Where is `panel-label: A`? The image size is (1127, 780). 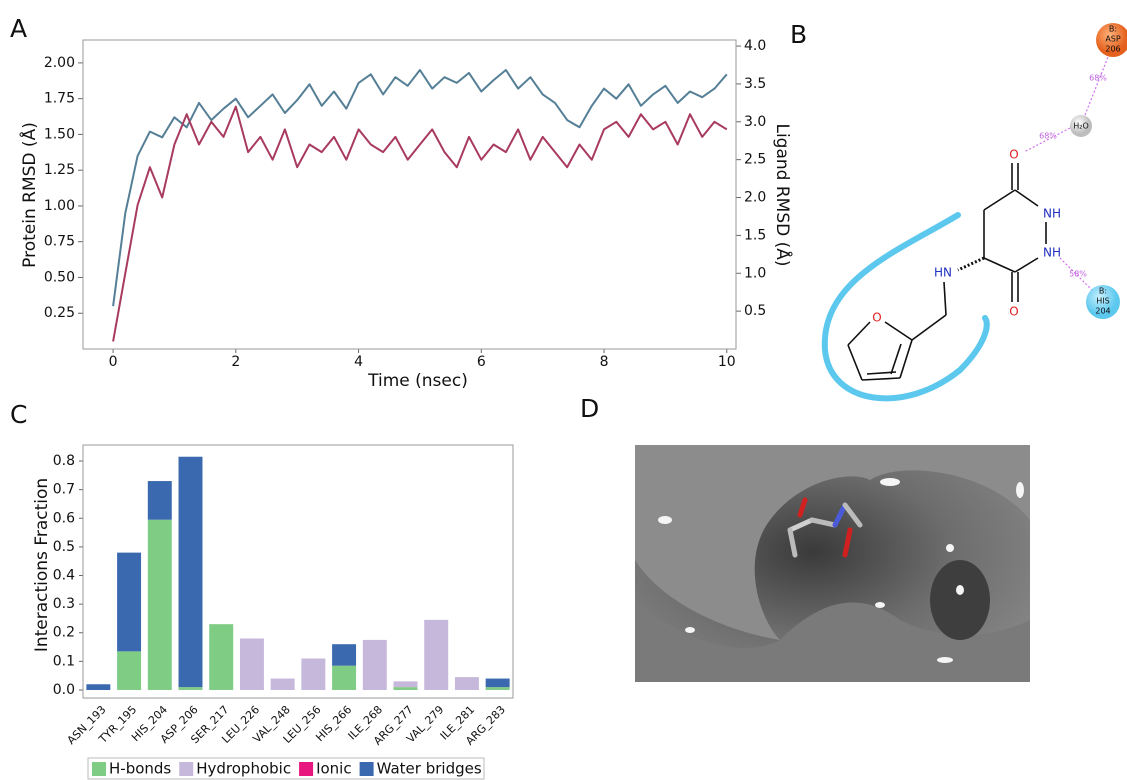 panel-label: A is located at coordinates (18, 28).